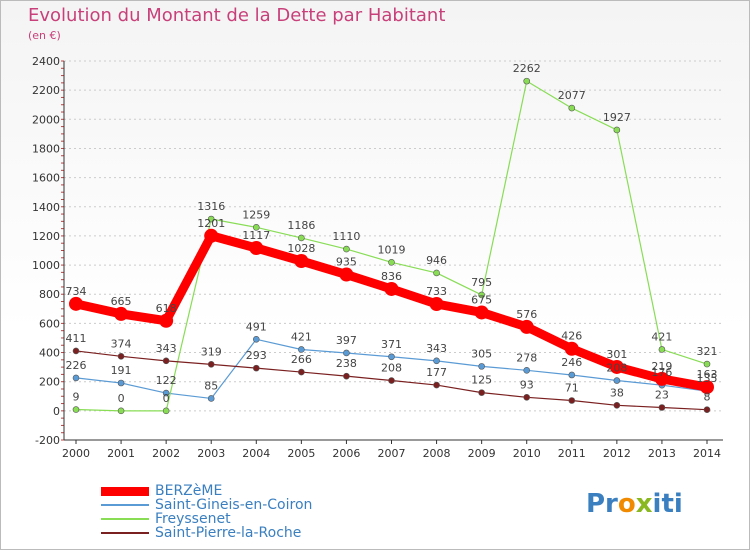 The width and height of the screenshot is (750, 550). I want to click on data-label: 135, so click(707, 378).